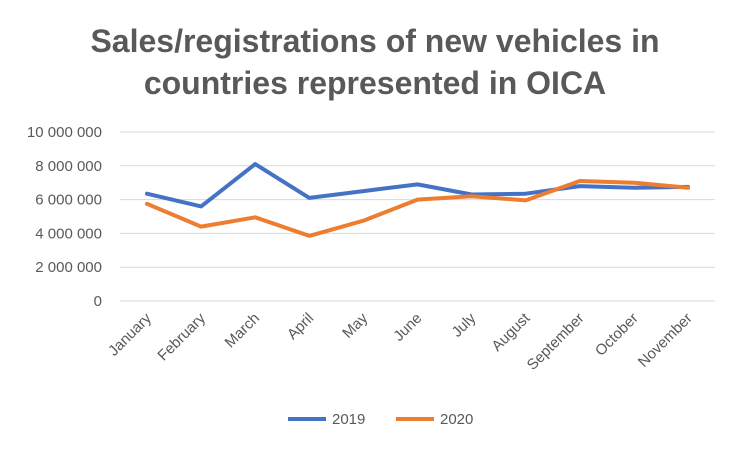 The height and width of the screenshot is (450, 750). What do you see at coordinates (464, 324) in the screenshot?
I see `x-tick-label: July` at bounding box center [464, 324].